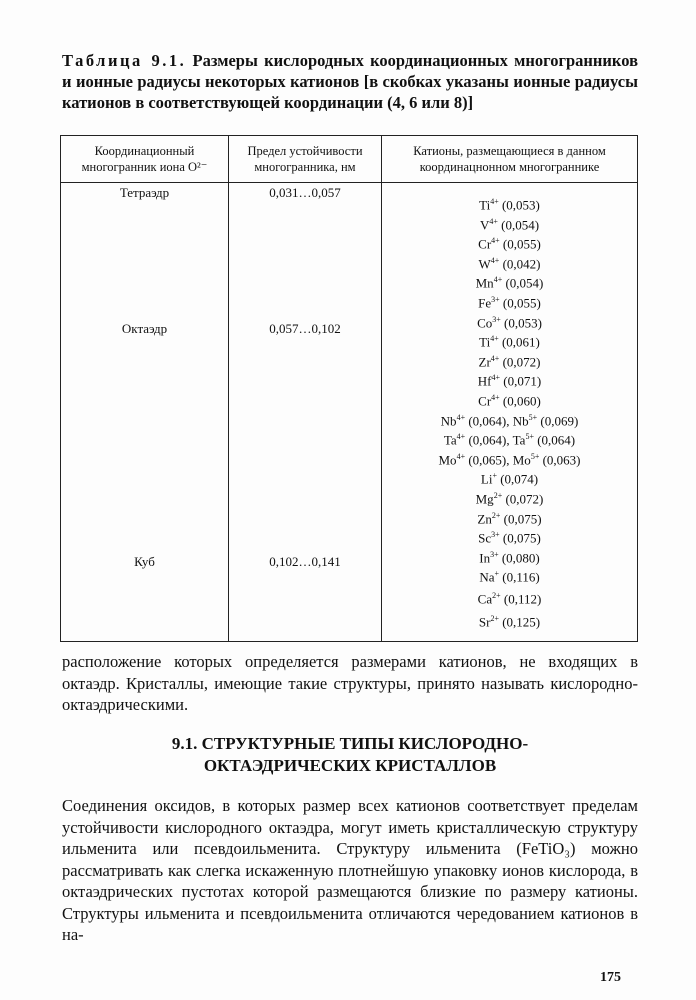  I want to click on cation-radius: (0,071), so click(522, 381).